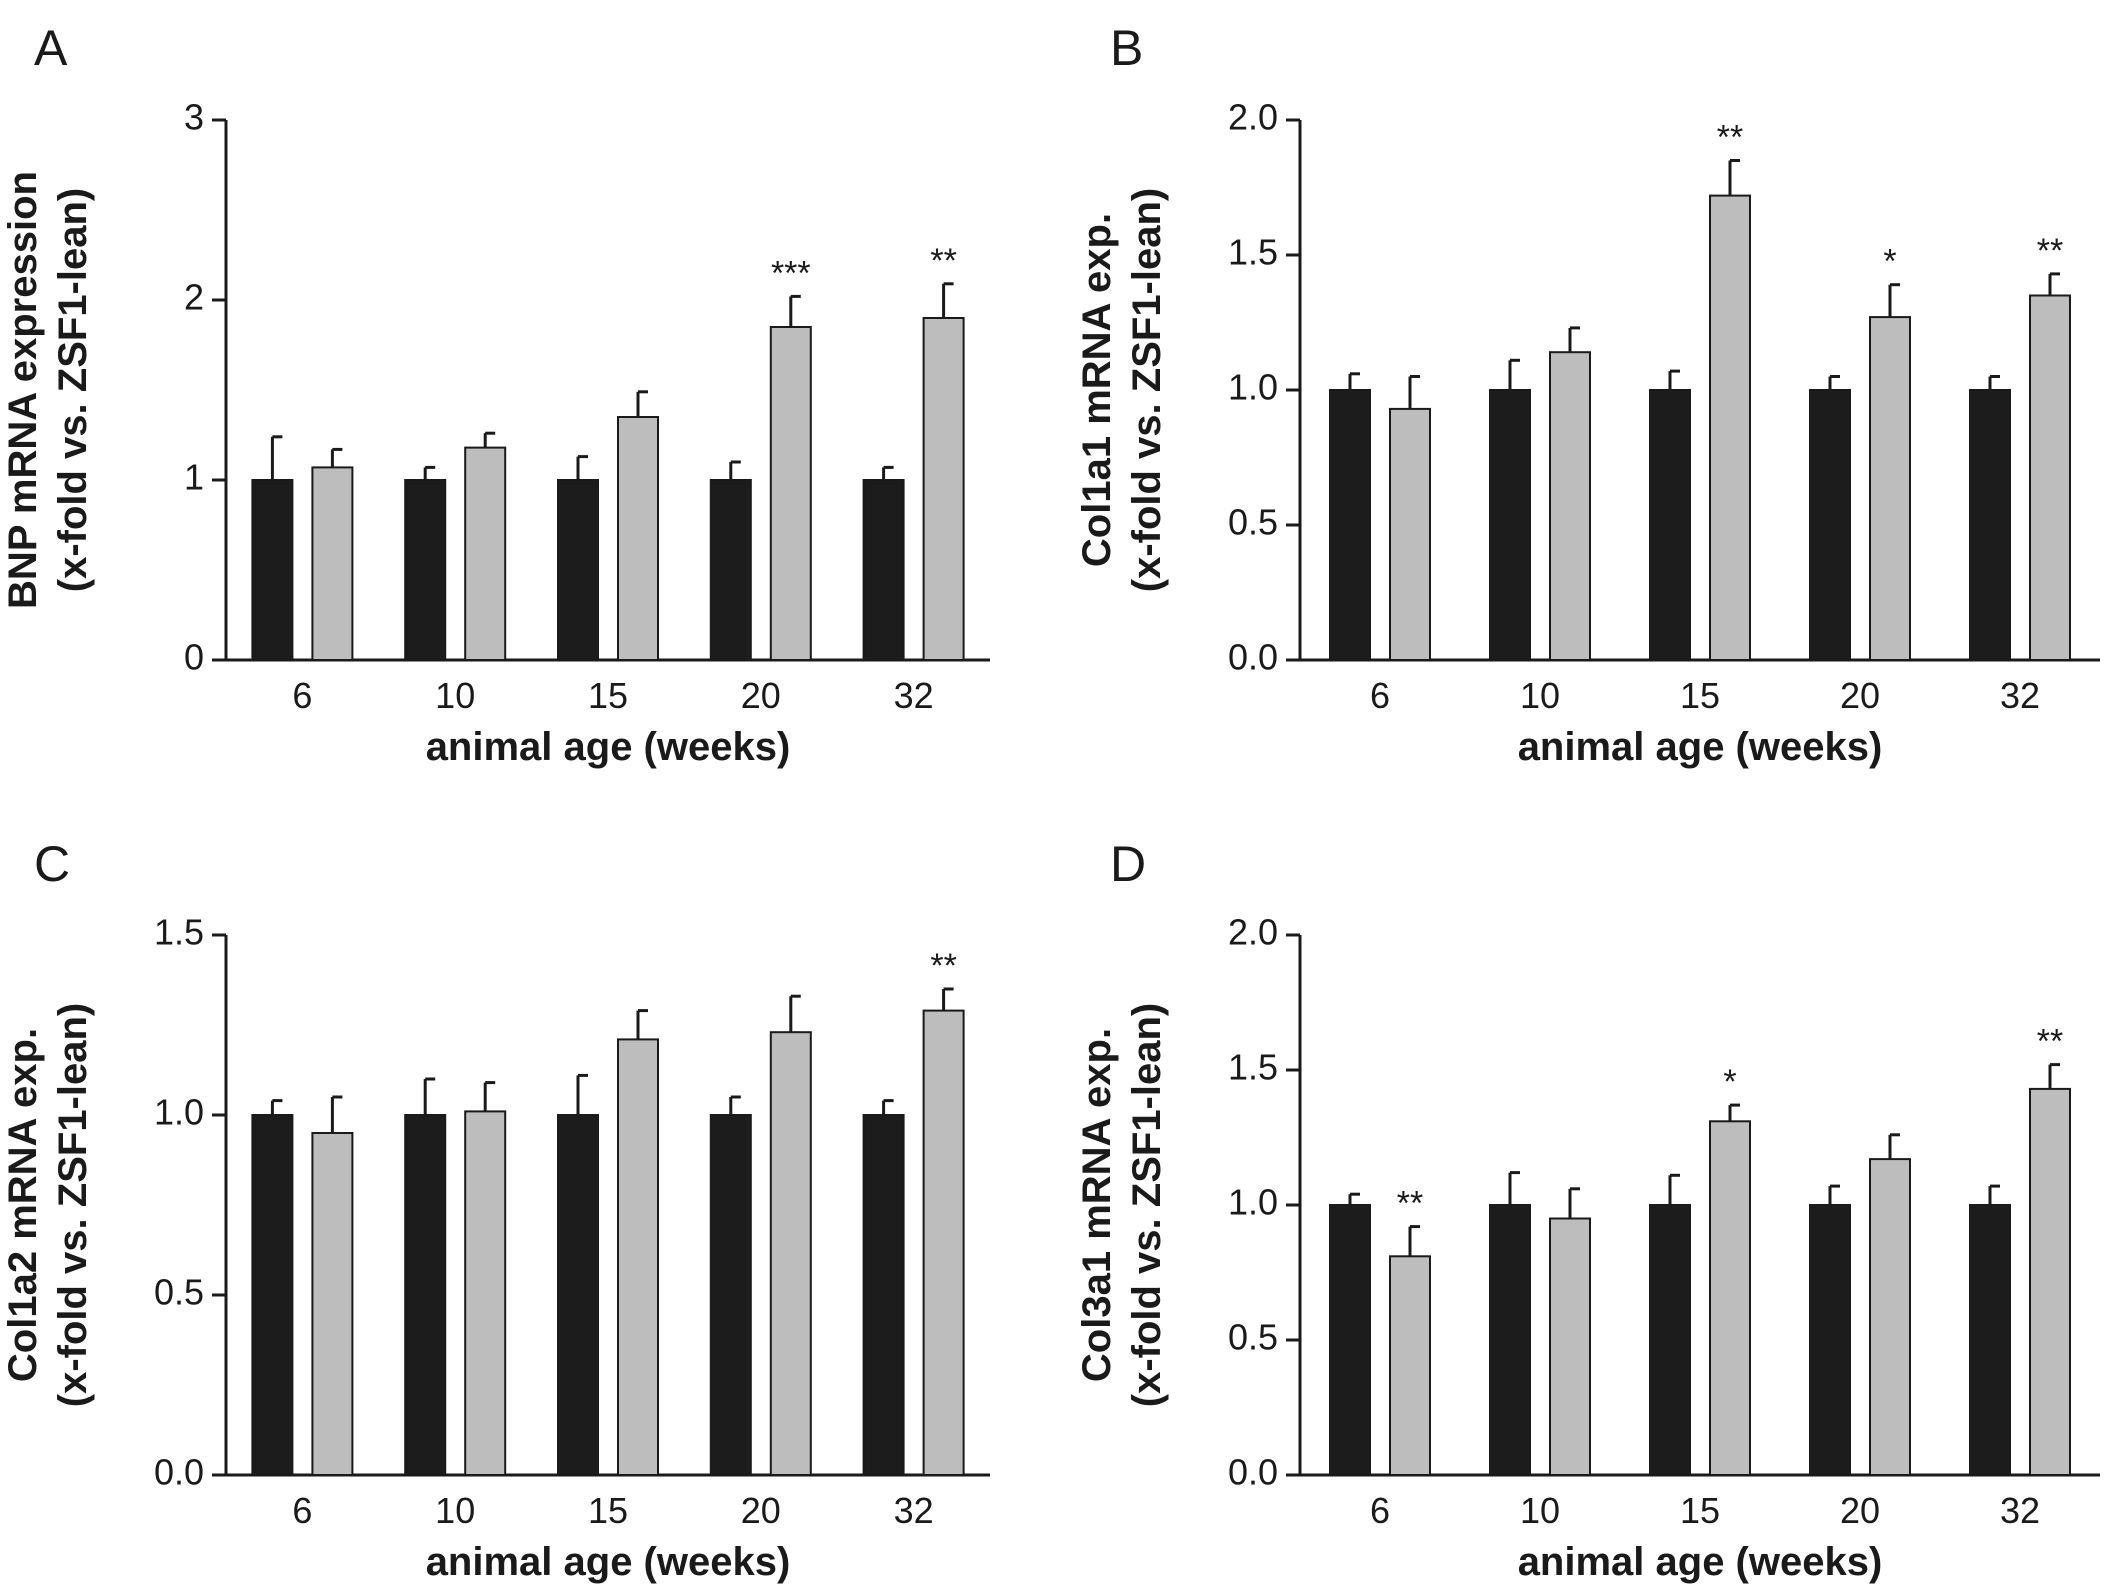 The height and width of the screenshot is (1588, 2128). I want to click on panel-letter: B, so click(1126, 48).